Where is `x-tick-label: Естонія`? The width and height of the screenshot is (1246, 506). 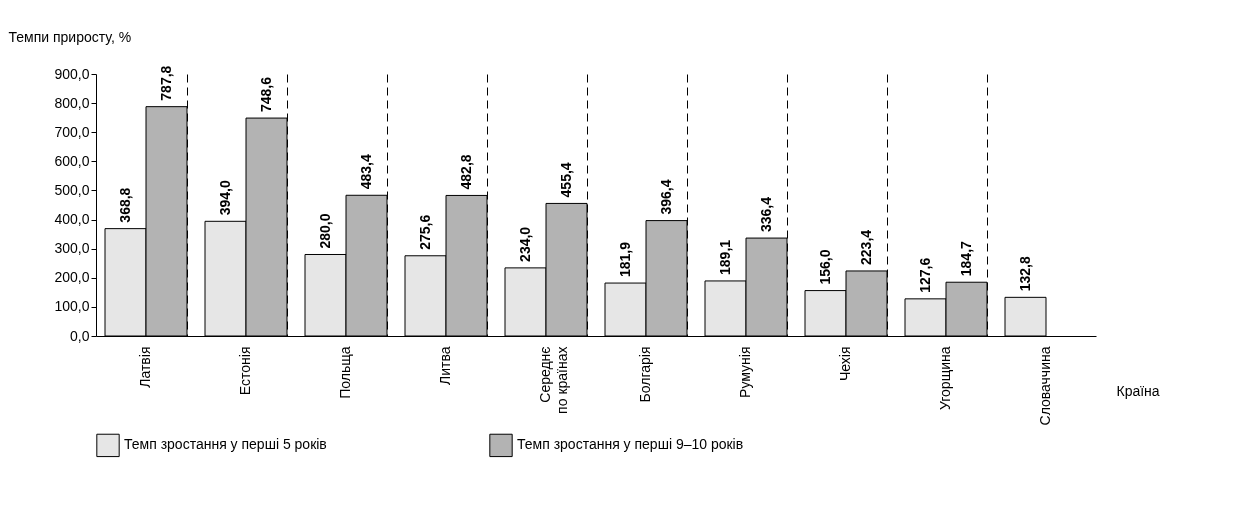
x-tick-label: Естонія is located at coordinates (245, 371).